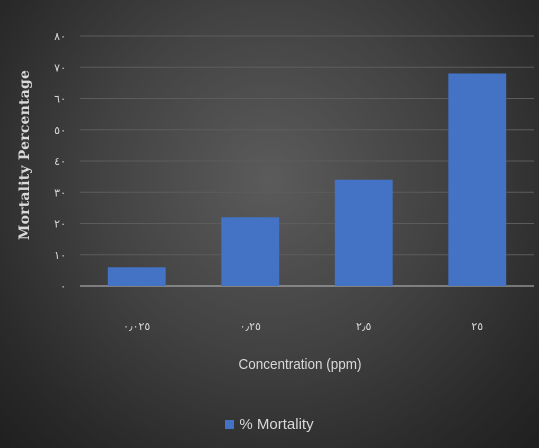  Describe the element at coordinates (60, 161) in the screenshot. I see `y-tick-label: ٤٠` at that location.